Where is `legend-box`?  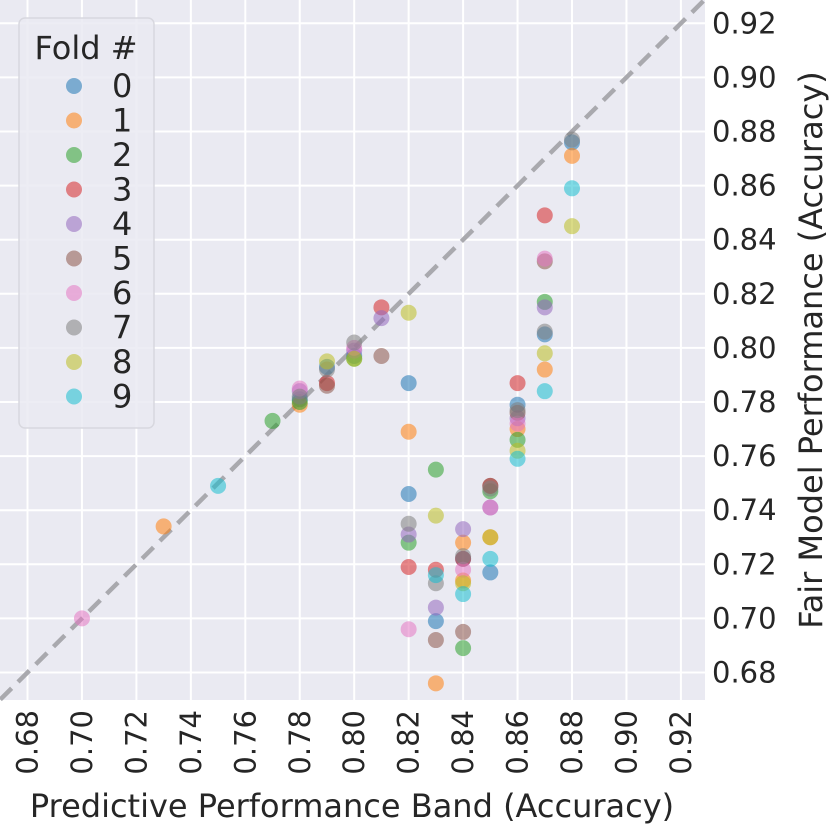
legend-box is located at coordinates (86, 223).